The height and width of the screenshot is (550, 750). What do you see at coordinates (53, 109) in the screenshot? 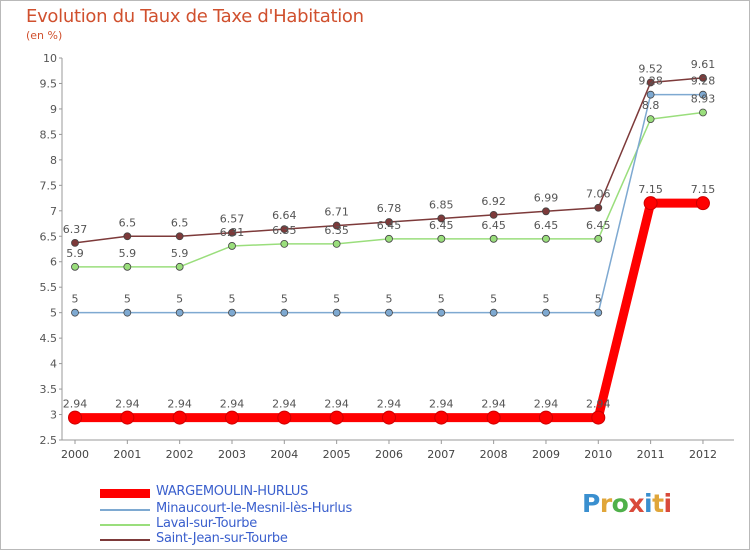
I see `y-tick-label: 9` at bounding box center [53, 109].